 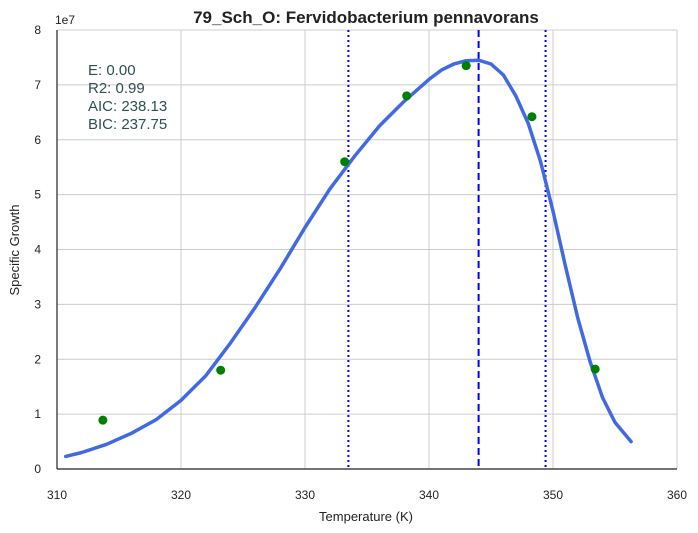 I want to click on x-tick-label: 330, so click(x=305, y=495).